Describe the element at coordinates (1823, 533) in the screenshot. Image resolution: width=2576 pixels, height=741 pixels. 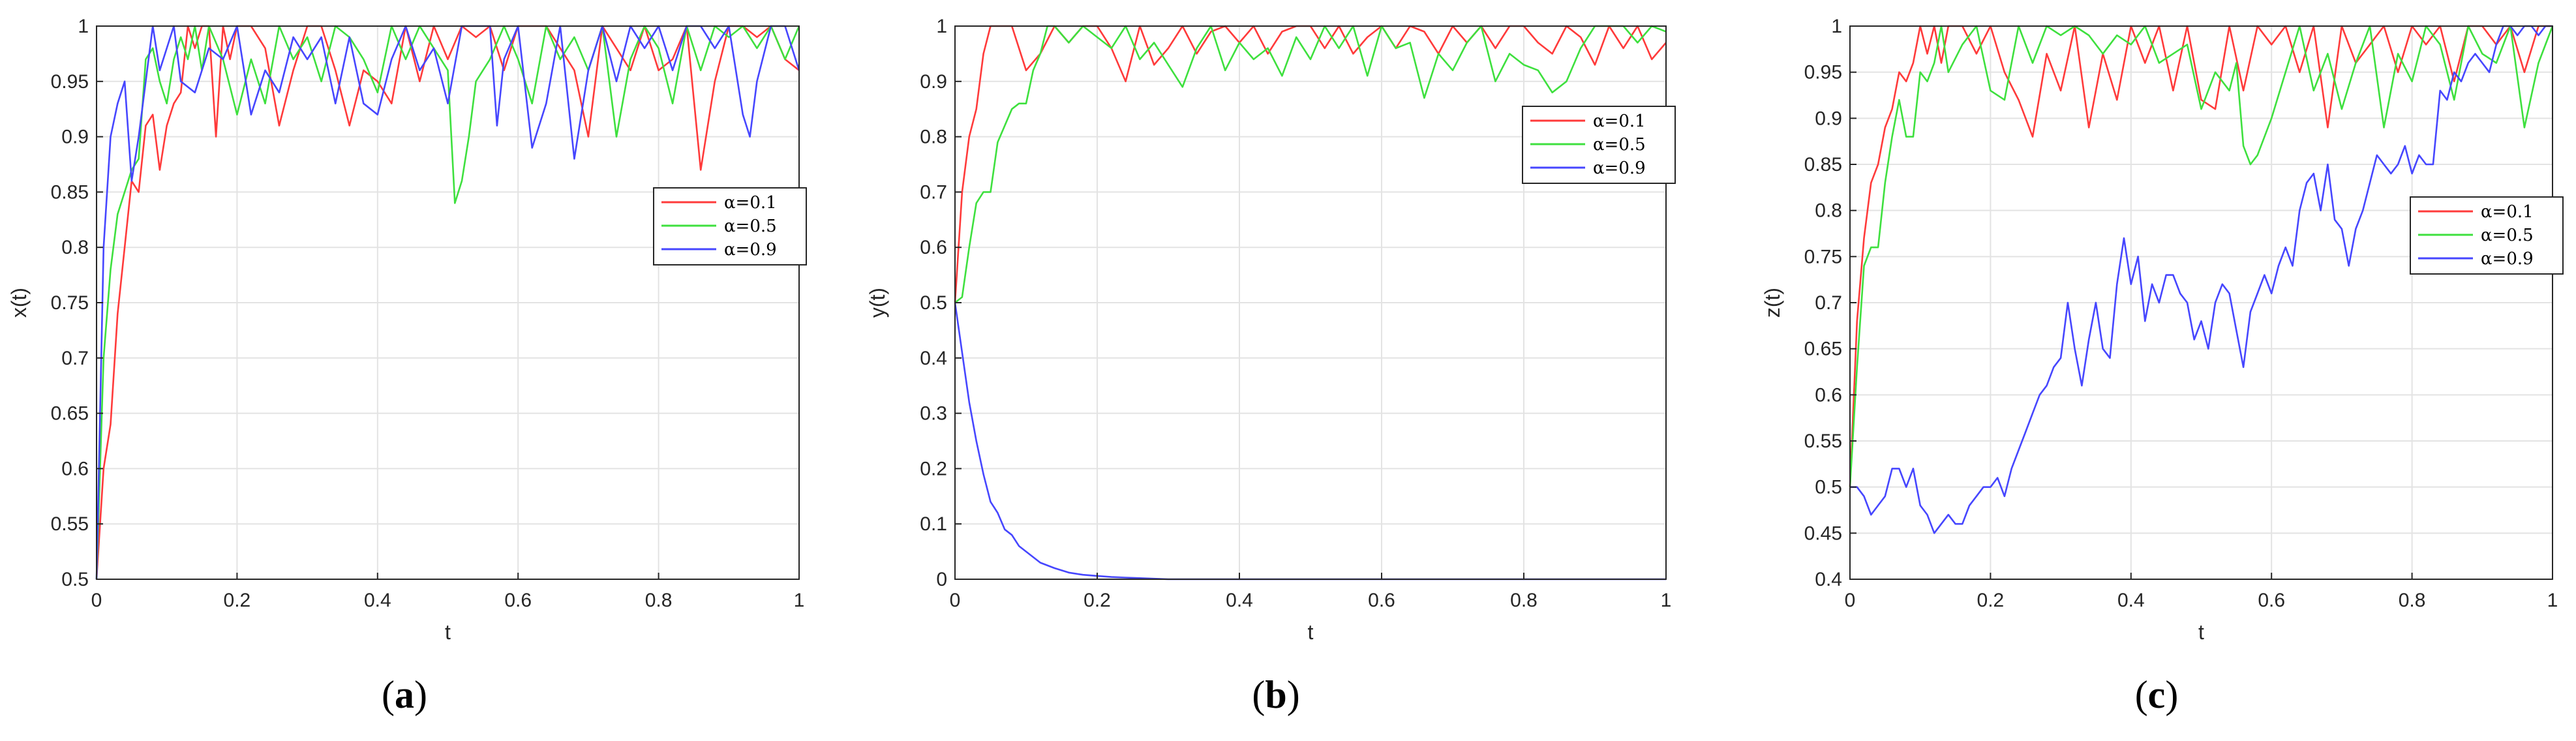
I see `y-tick-label: 0.45` at that location.